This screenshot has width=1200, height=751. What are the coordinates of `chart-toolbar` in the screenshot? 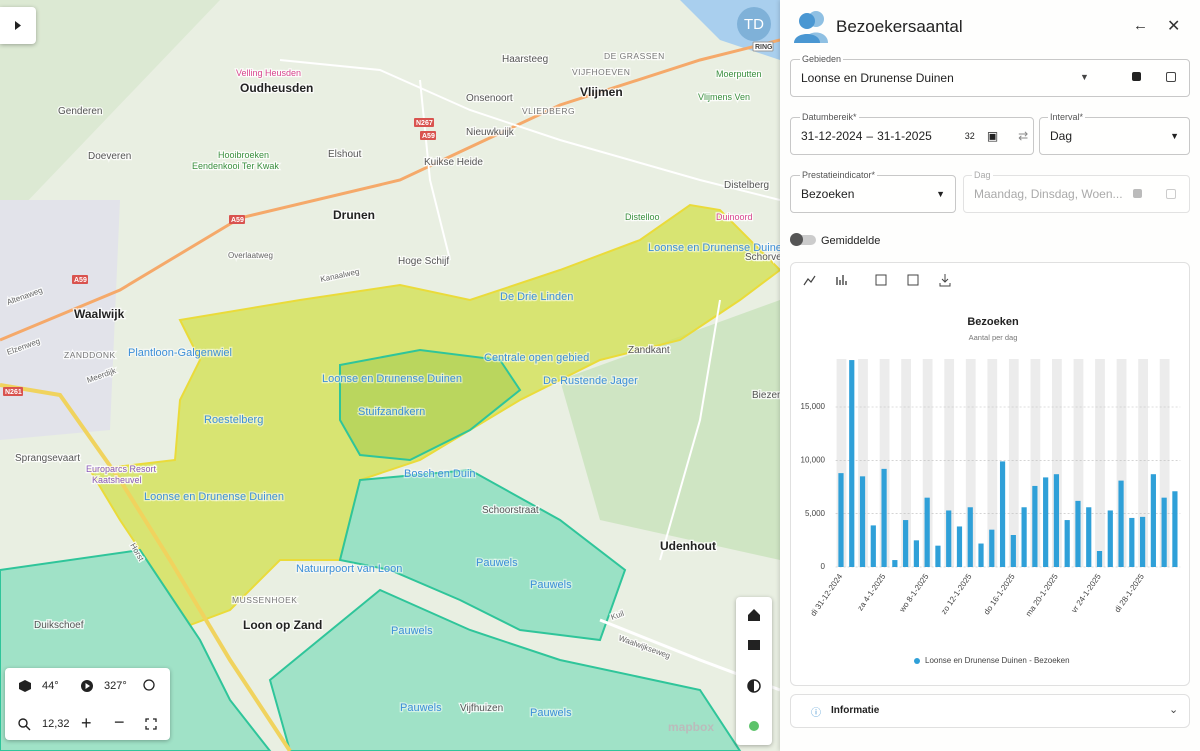 It's located at (877, 280).